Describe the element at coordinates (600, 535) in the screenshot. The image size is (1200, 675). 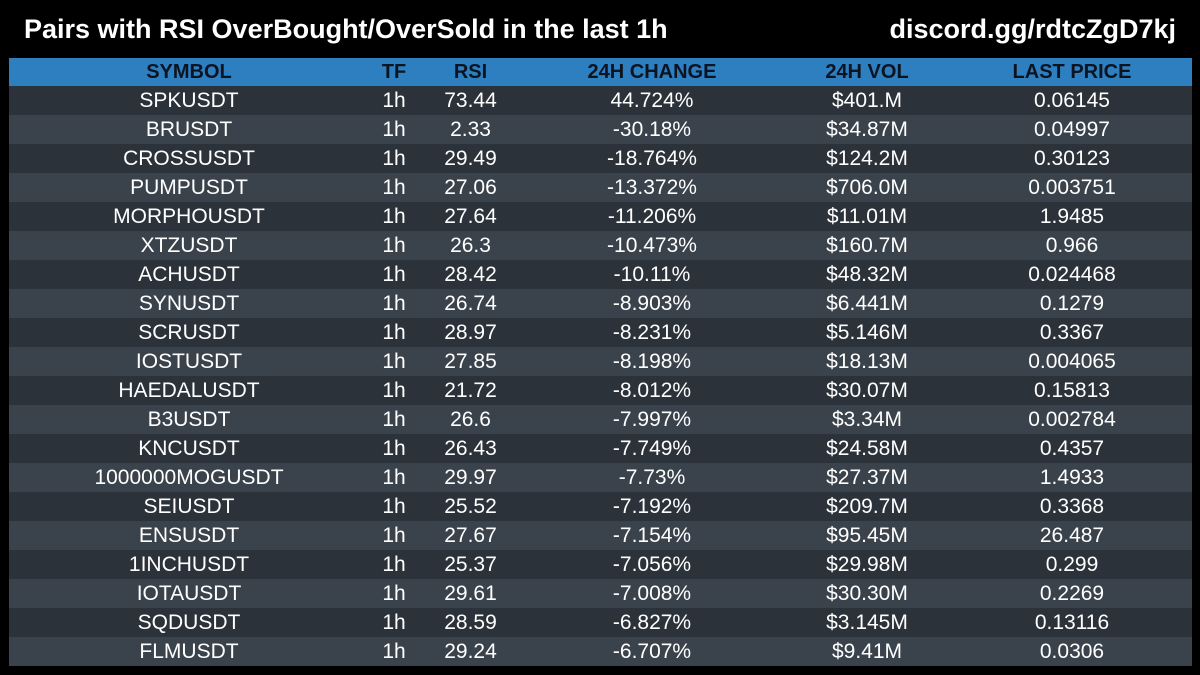
I see `table-row: ENSUSDT 1h 27.67 -7.154% $95.45M 26.487` at that location.